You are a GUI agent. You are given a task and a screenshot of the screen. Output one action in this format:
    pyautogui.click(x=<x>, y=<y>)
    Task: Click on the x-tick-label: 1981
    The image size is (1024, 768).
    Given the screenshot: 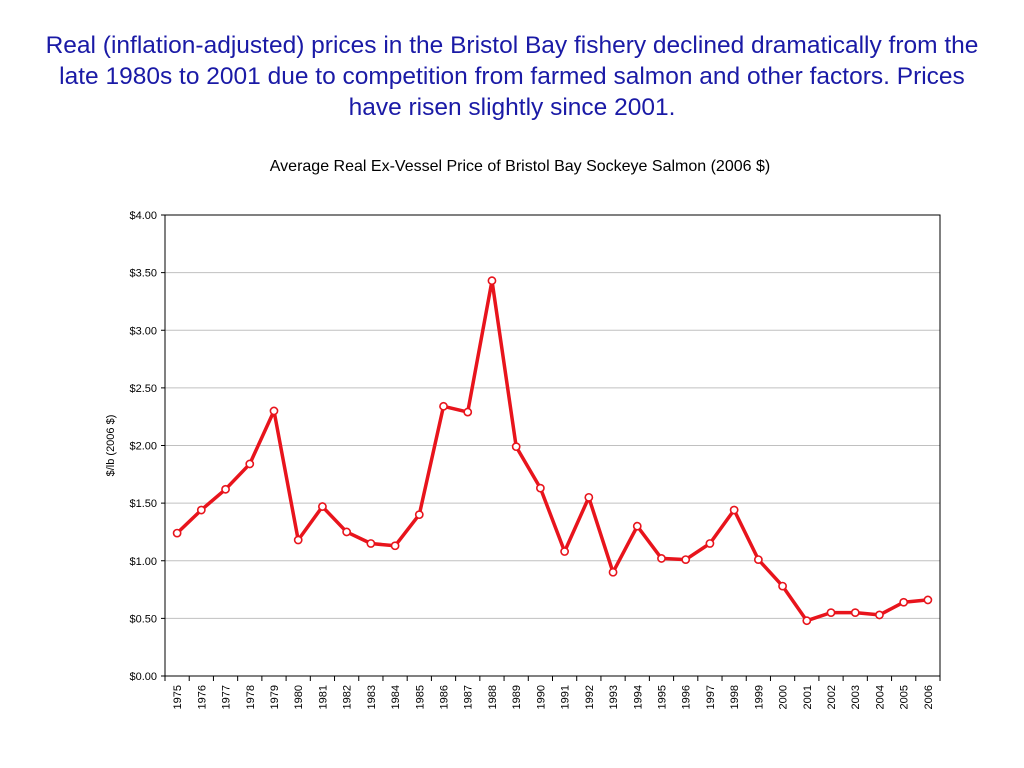 What is the action you would take?
    pyautogui.click(x=323, y=697)
    